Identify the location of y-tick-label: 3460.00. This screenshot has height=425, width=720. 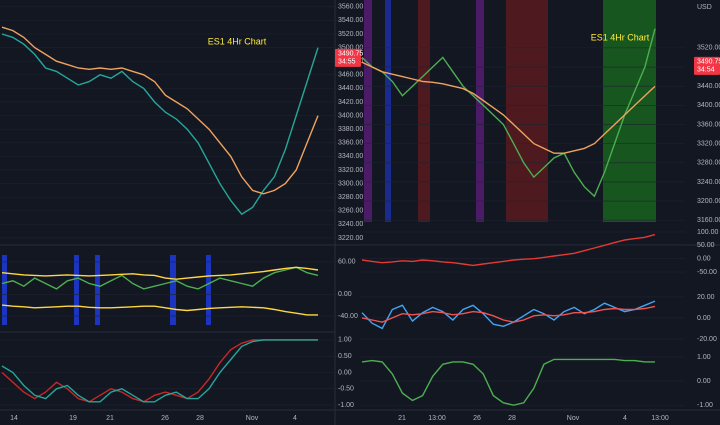
(350, 75).